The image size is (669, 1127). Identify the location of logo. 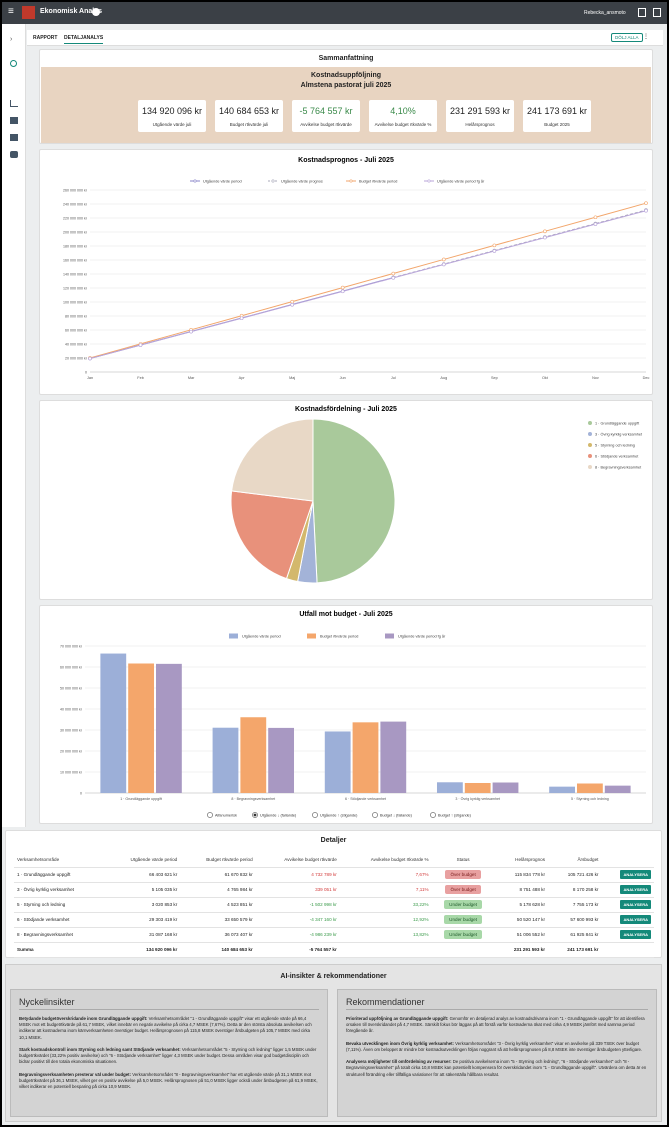
(28, 12).